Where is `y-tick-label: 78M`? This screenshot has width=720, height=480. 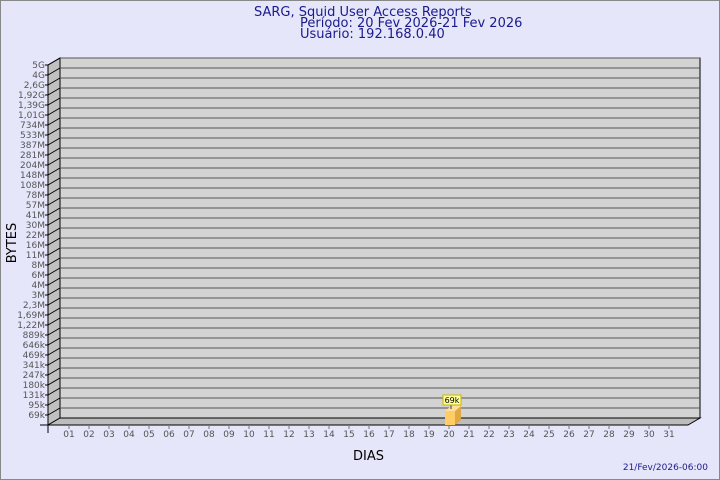
y-tick-label: 78M is located at coordinates (35, 196).